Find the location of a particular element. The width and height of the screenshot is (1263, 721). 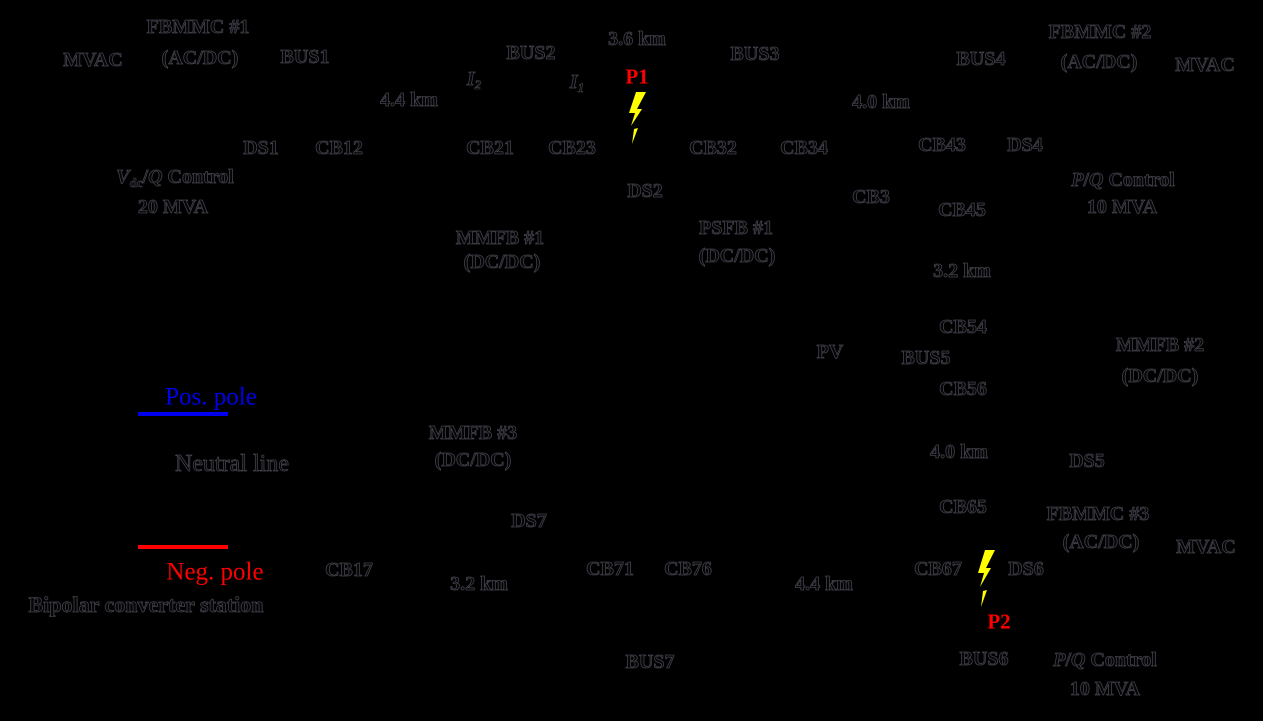

cb3-label: CB3 is located at coordinates (871, 197).